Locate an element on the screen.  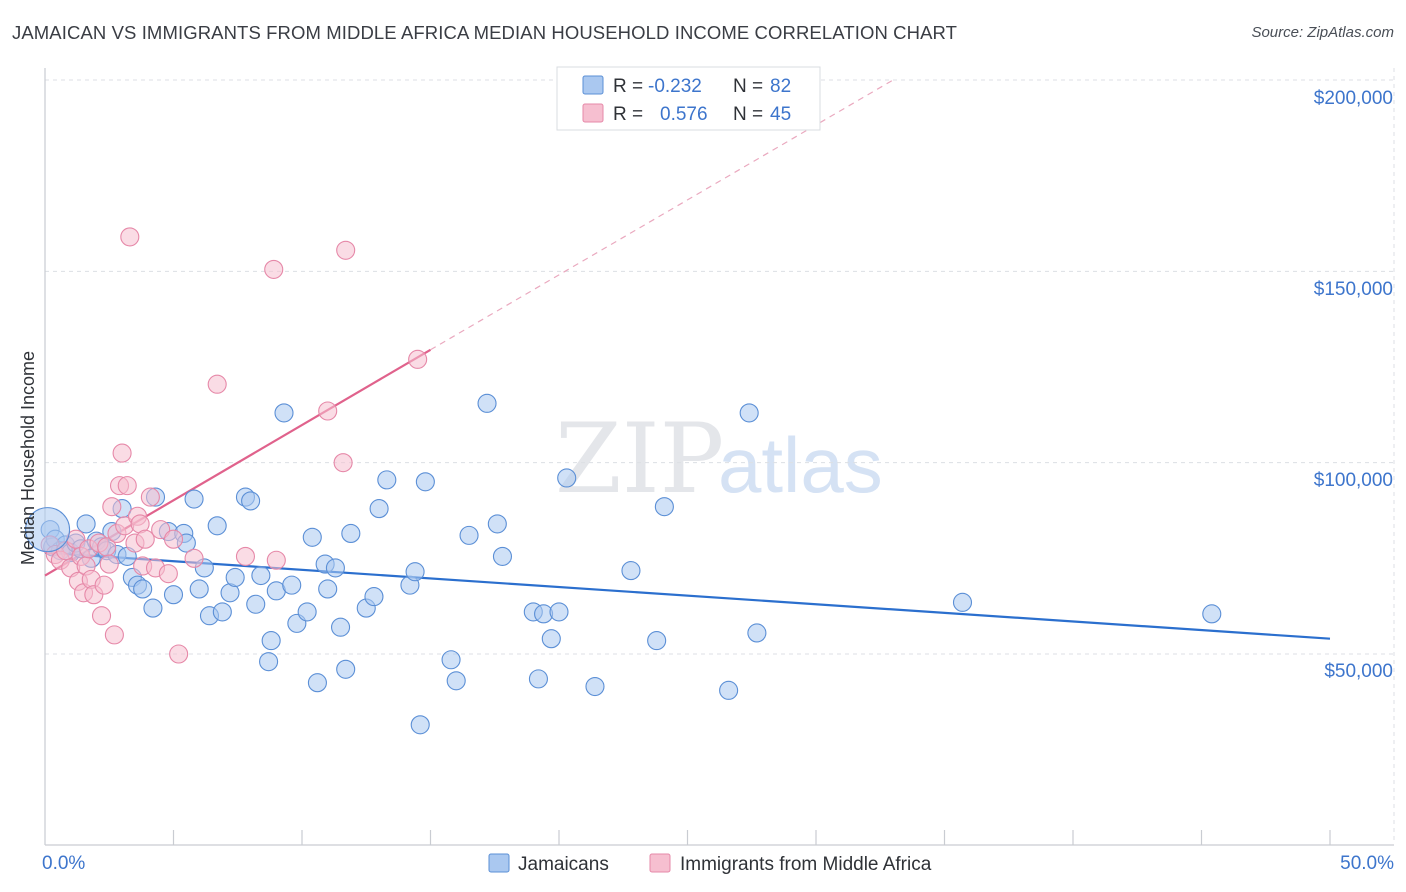
legend-swatch-jamaicans is located at coordinates (593, 85).